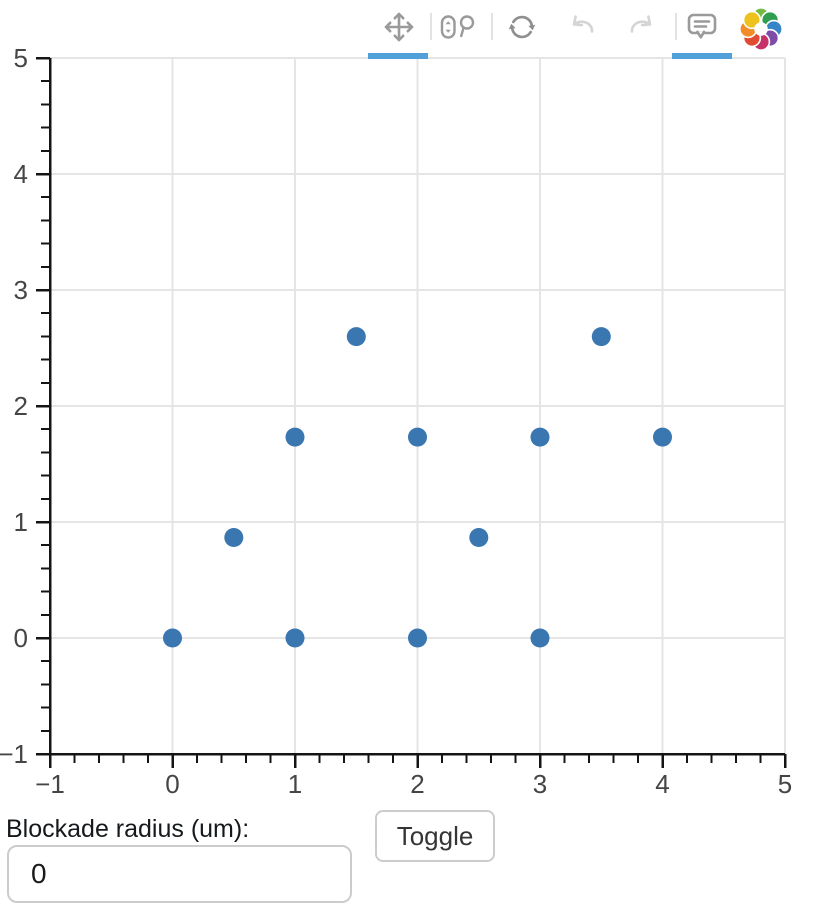 This screenshot has width=820, height=916. What do you see at coordinates (128, 829) in the screenshot?
I see `blockade-radius-label: Blockade radius (um):` at bounding box center [128, 829].